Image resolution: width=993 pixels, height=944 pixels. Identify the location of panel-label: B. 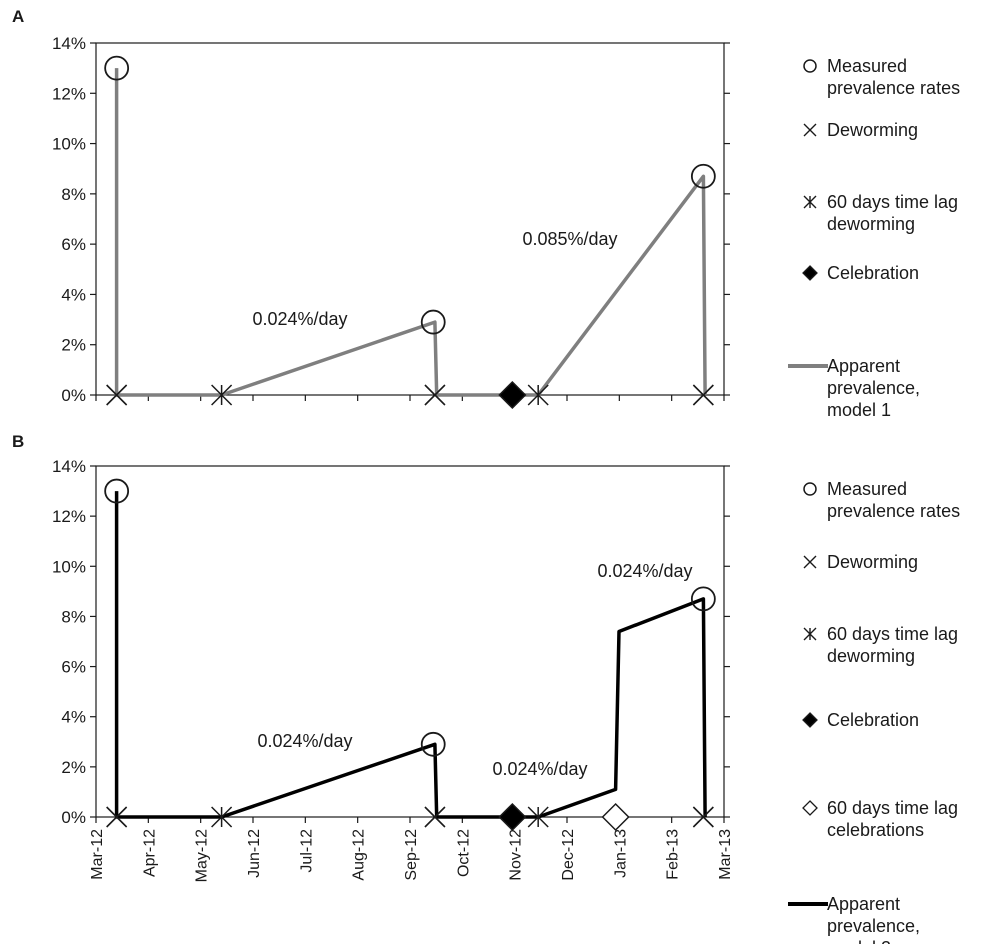
(18, 441).